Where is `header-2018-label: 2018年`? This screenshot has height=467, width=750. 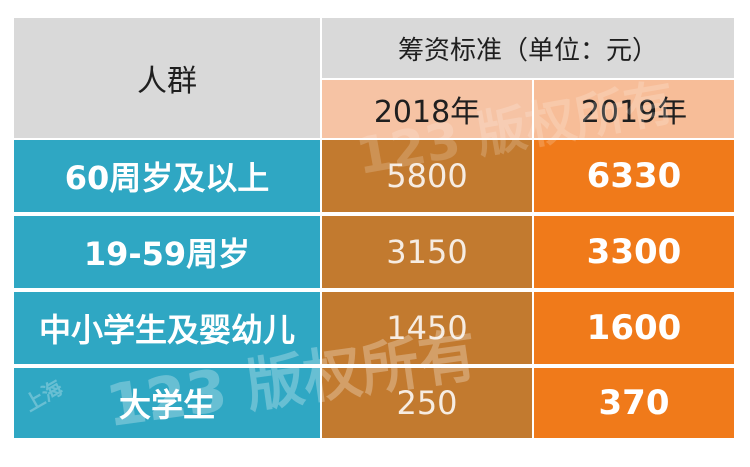 header-2018-label: 2018年 is located at coordinates (427, 112).